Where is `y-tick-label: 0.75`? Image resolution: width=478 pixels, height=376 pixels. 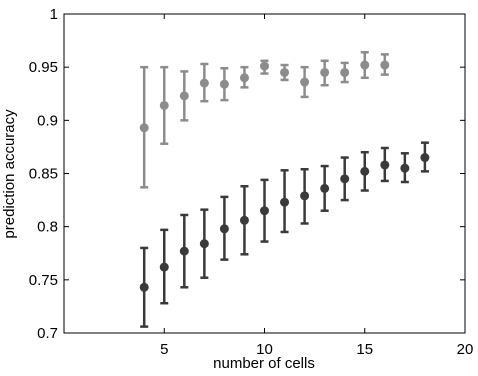
y-tick-label: 0.75 is located at coordinates (43, 280).